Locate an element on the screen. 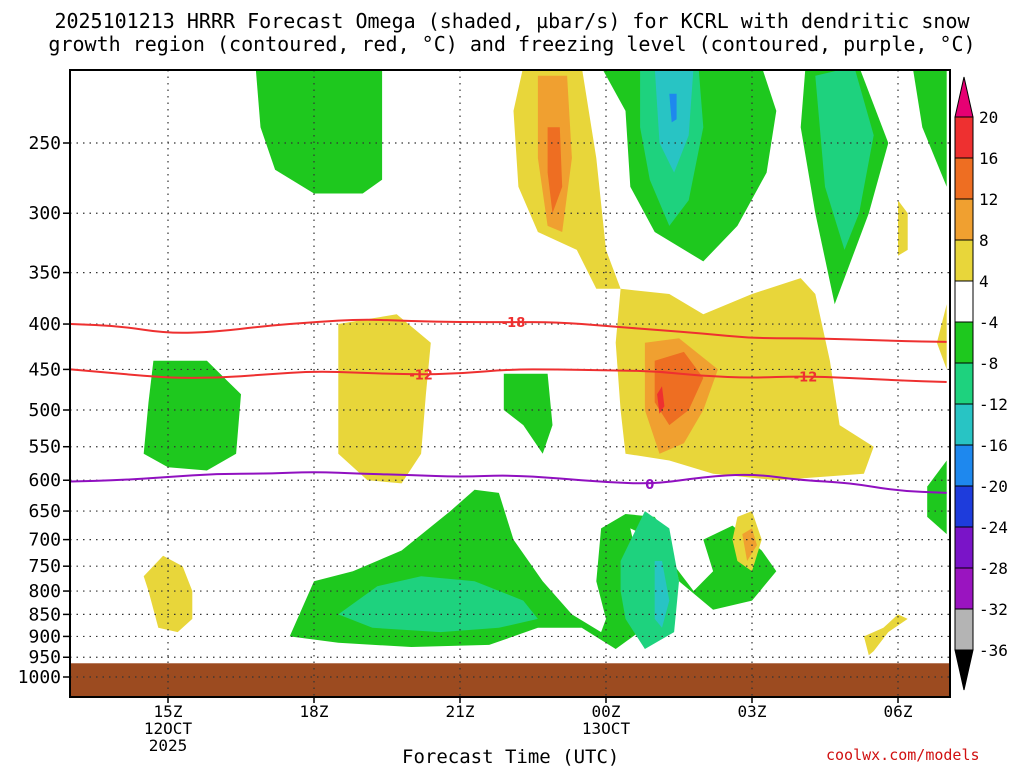  ground-fill is located at coordinates (510, 680).